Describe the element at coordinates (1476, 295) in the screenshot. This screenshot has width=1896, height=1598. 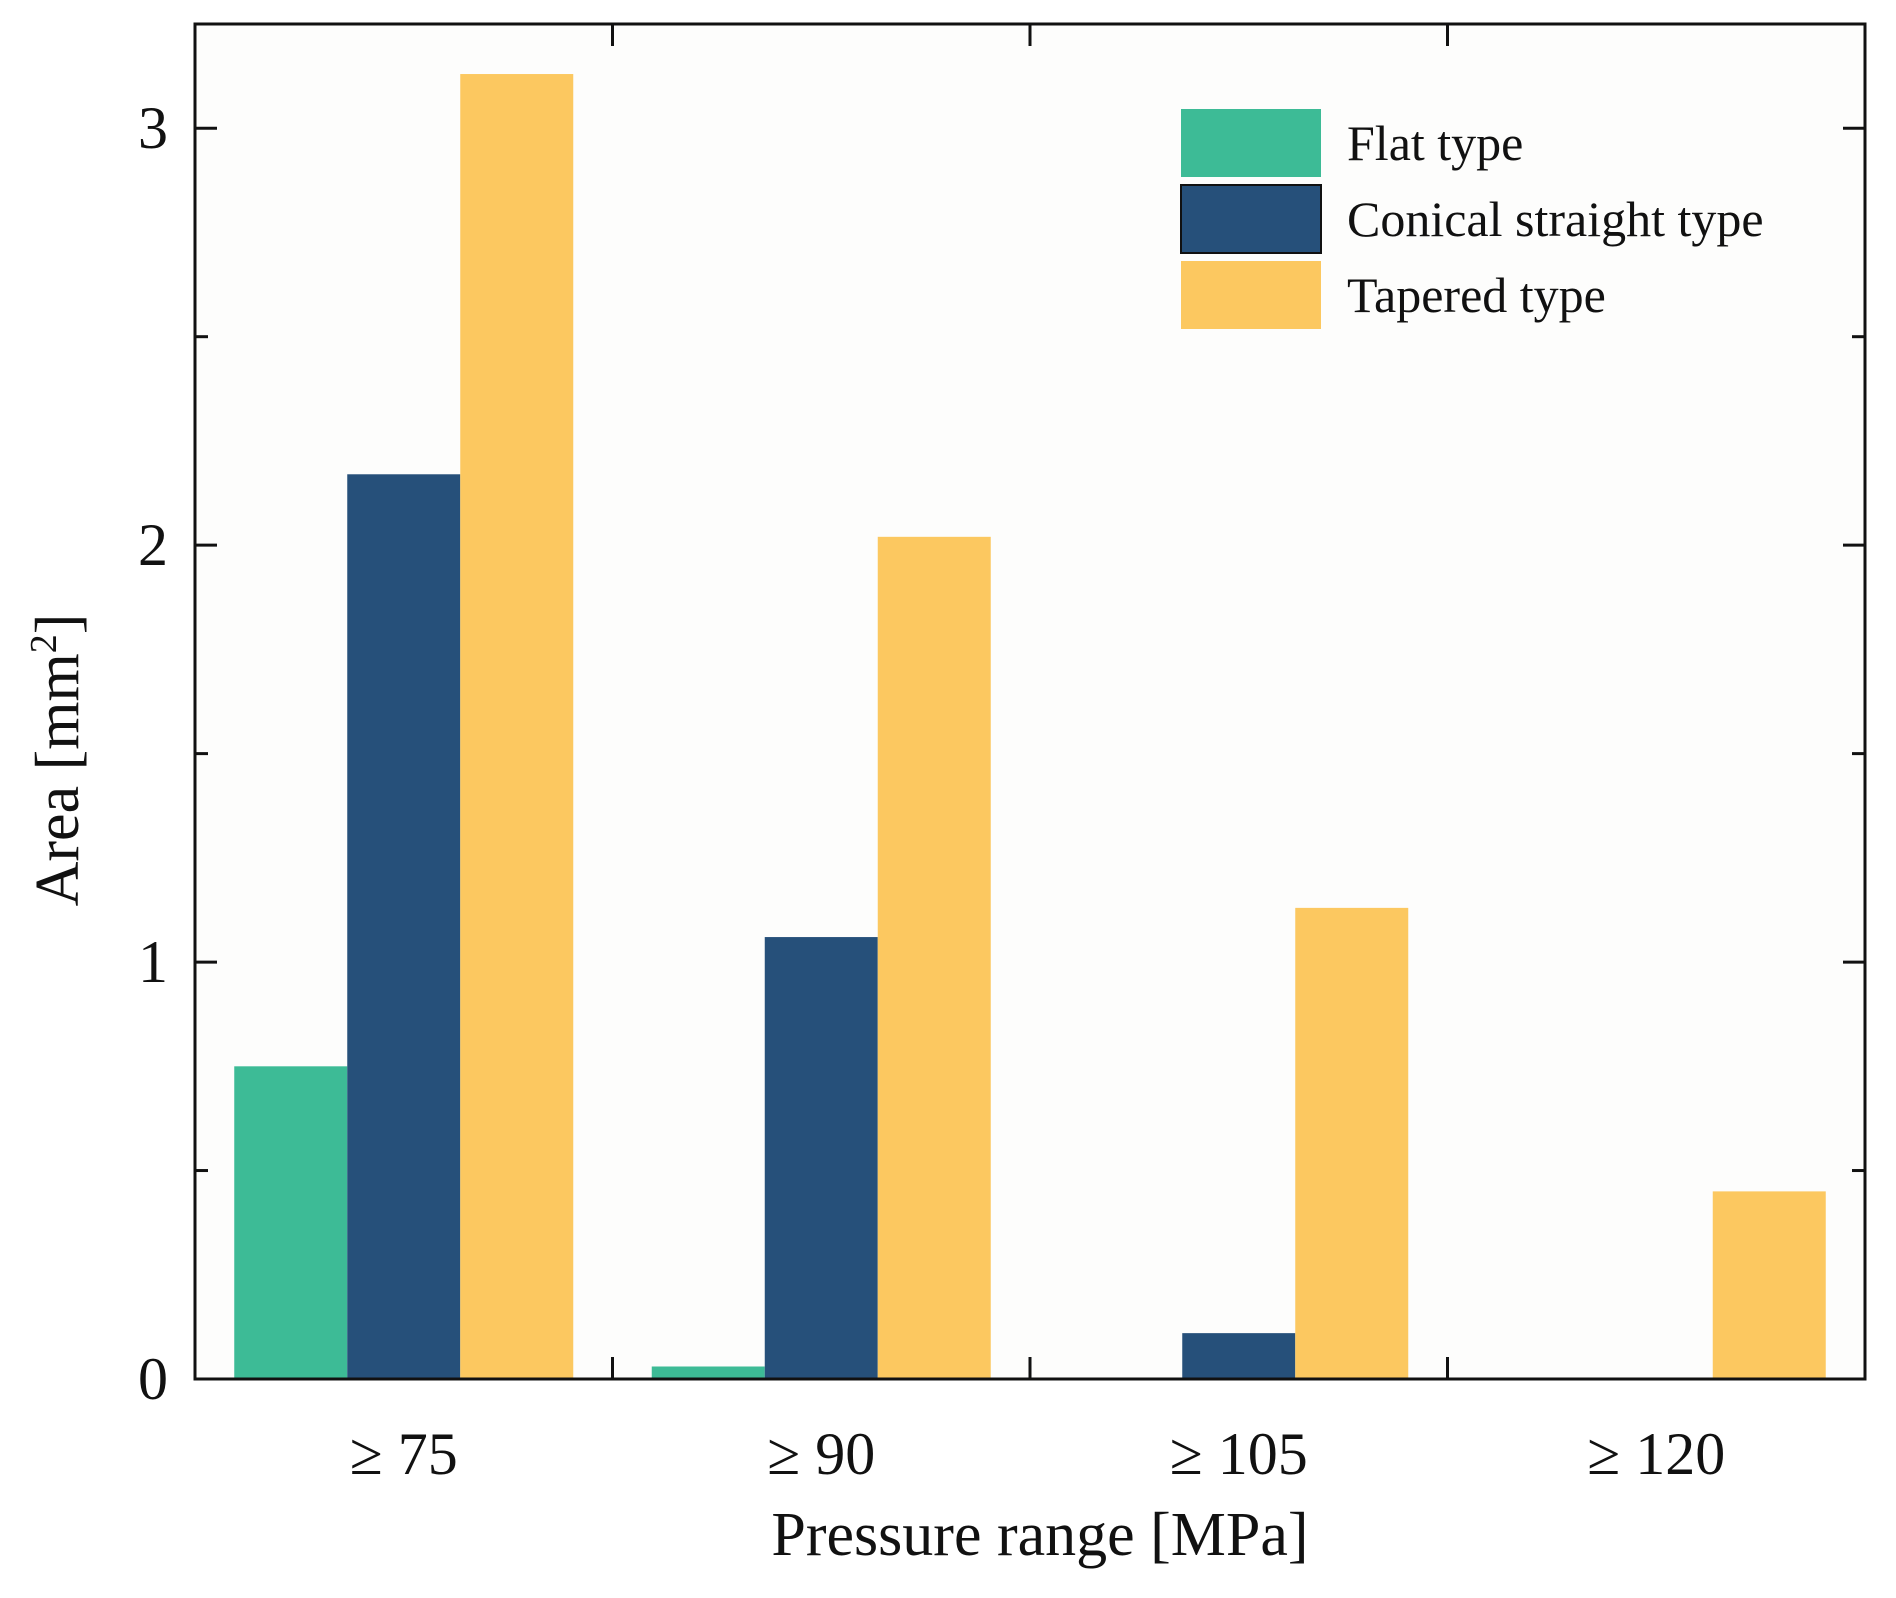
I see `legend-label-tapered-type: Tapered type` at that location.